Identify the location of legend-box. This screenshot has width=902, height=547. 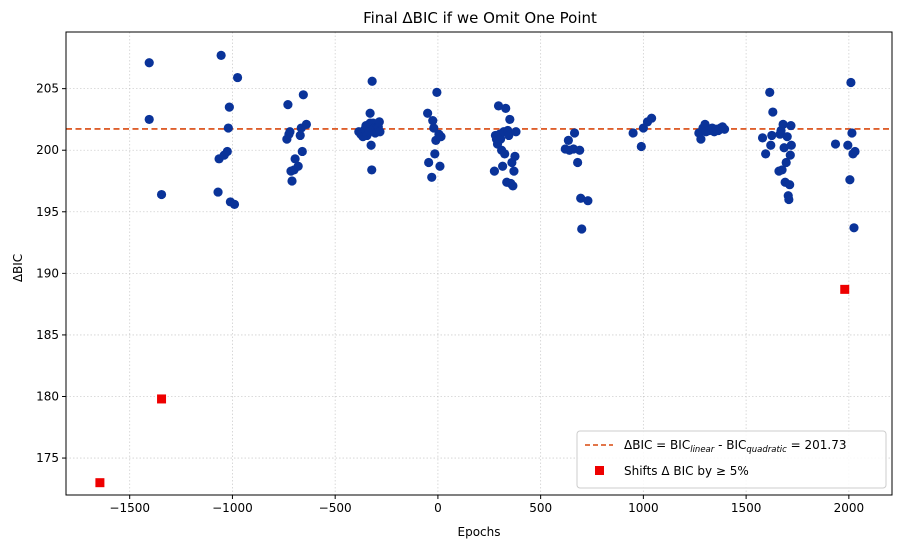
(731, 459).